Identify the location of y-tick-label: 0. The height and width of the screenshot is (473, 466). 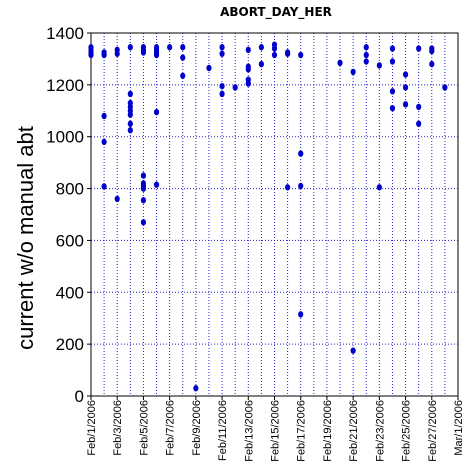
(79, 396).